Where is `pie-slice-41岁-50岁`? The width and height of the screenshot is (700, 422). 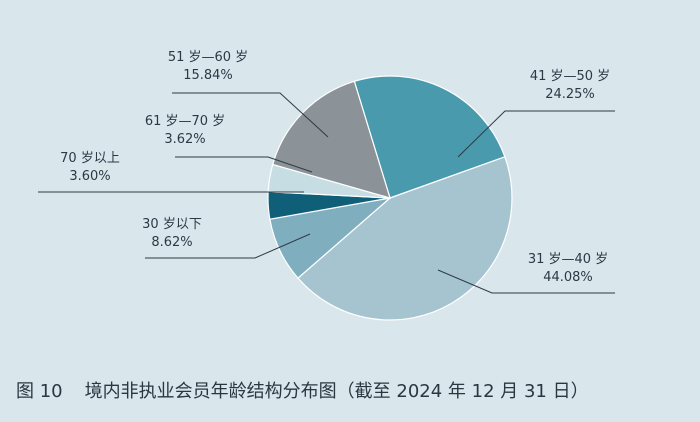 pie-slice-41岁-50岁 is located at coordinates (429, 137).